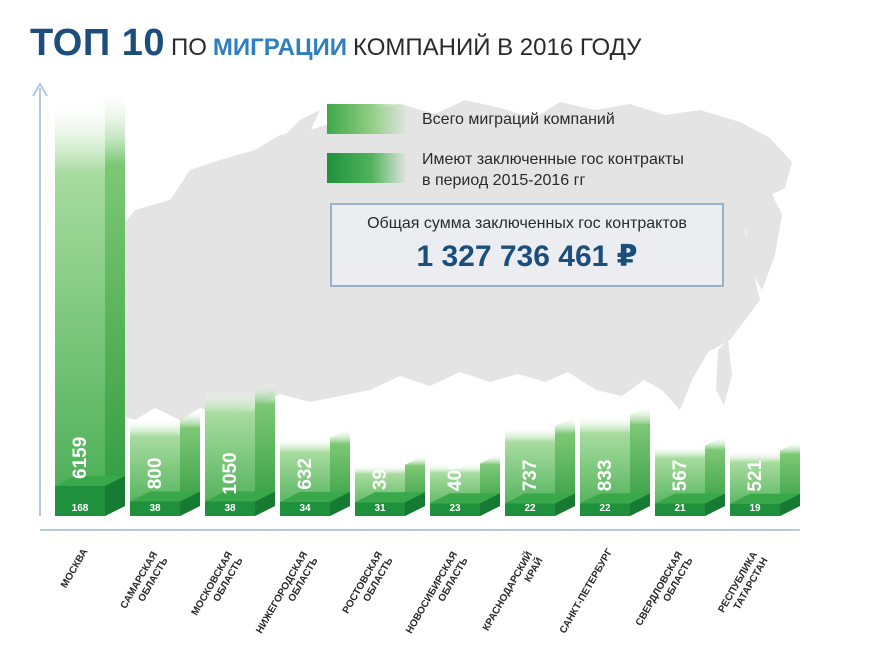 Image resolution: width=875 pixels, height=668 pixels. I want to click on legend-swatch-total, so click(367, 119).